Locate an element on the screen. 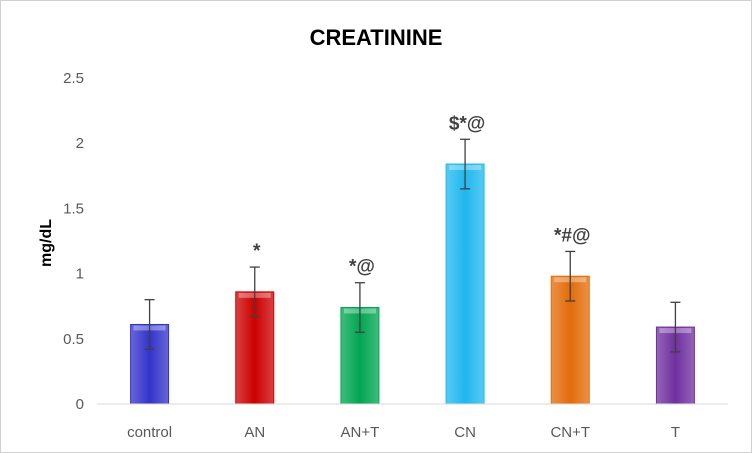 This screenshot has height=453, width=752. y-tick-label: 1.5 is located at coordinates (73, 208).